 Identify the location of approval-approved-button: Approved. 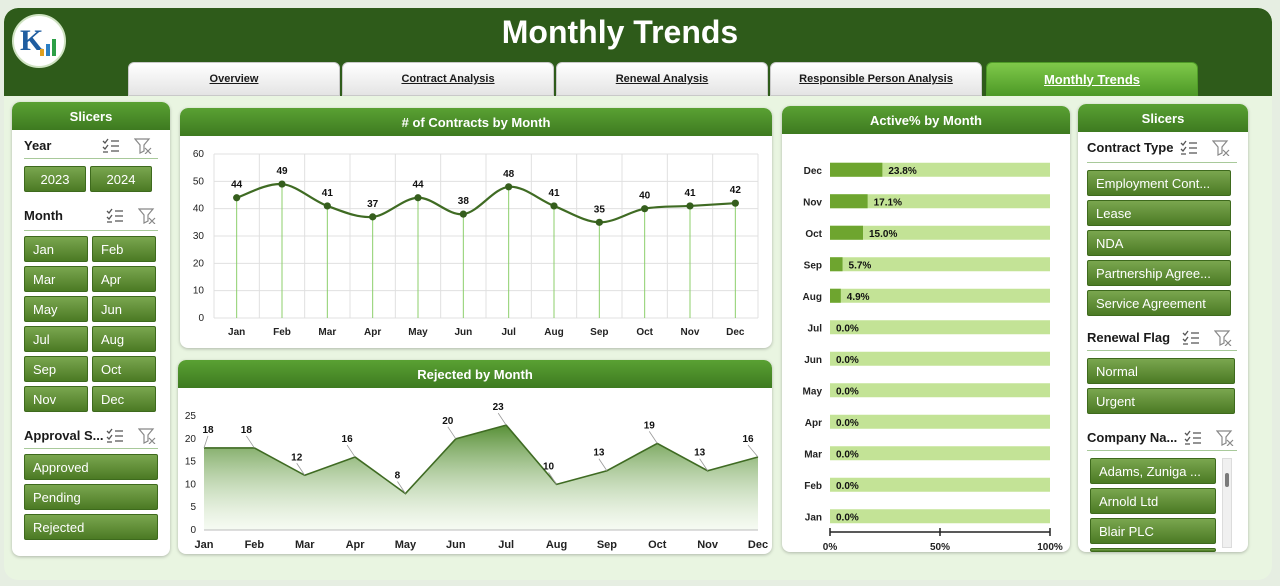
(91, 467).